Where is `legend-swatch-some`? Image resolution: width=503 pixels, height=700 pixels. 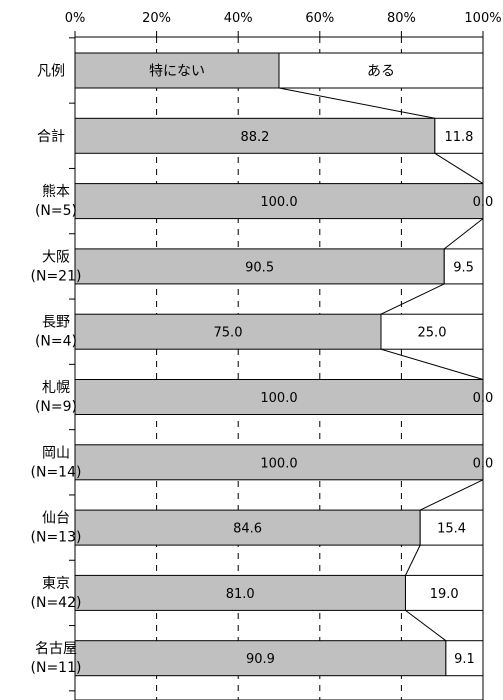
legend-swatch-some is located at coordinates (381, 70).